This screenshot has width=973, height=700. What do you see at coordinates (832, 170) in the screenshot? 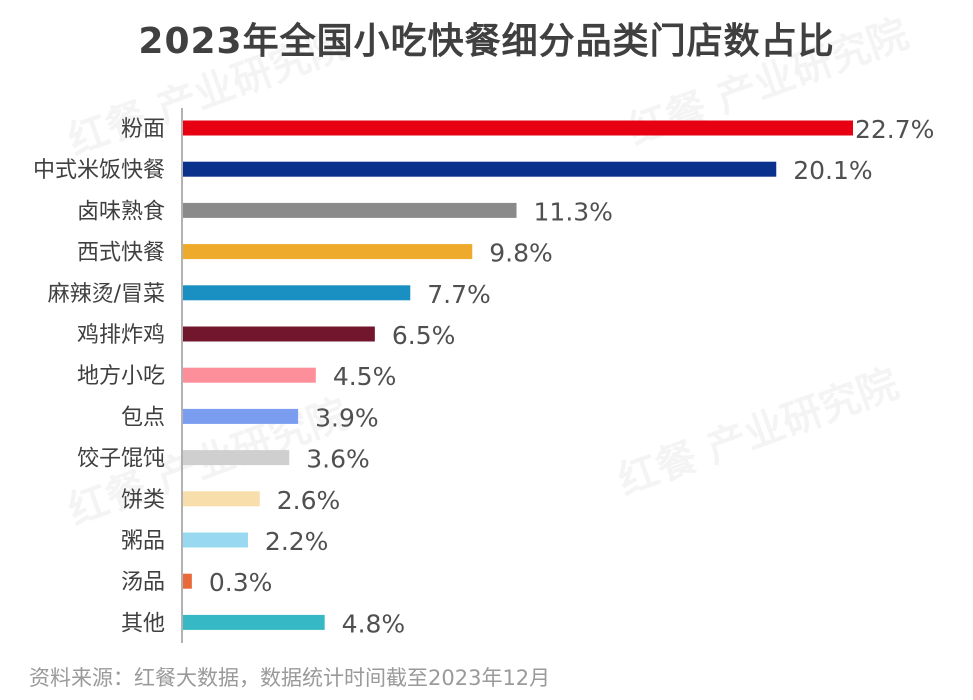
I see `data-label: 20.1%` at bounding box center [832, 170].